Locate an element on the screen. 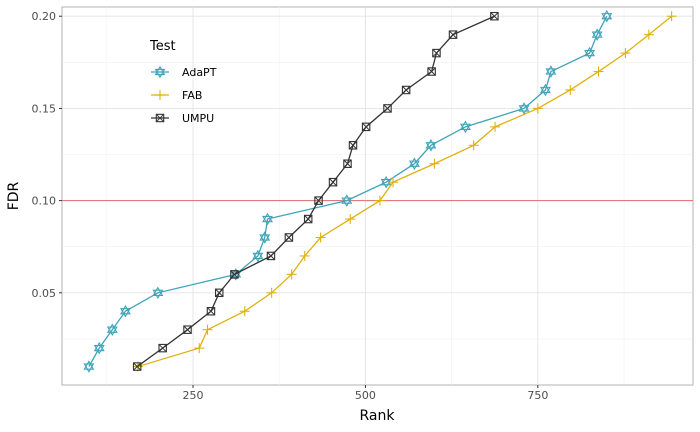 The width and height of the screenshot is (700, 432). y-tick-label: 0.15 is located at coordinates (44, 108).